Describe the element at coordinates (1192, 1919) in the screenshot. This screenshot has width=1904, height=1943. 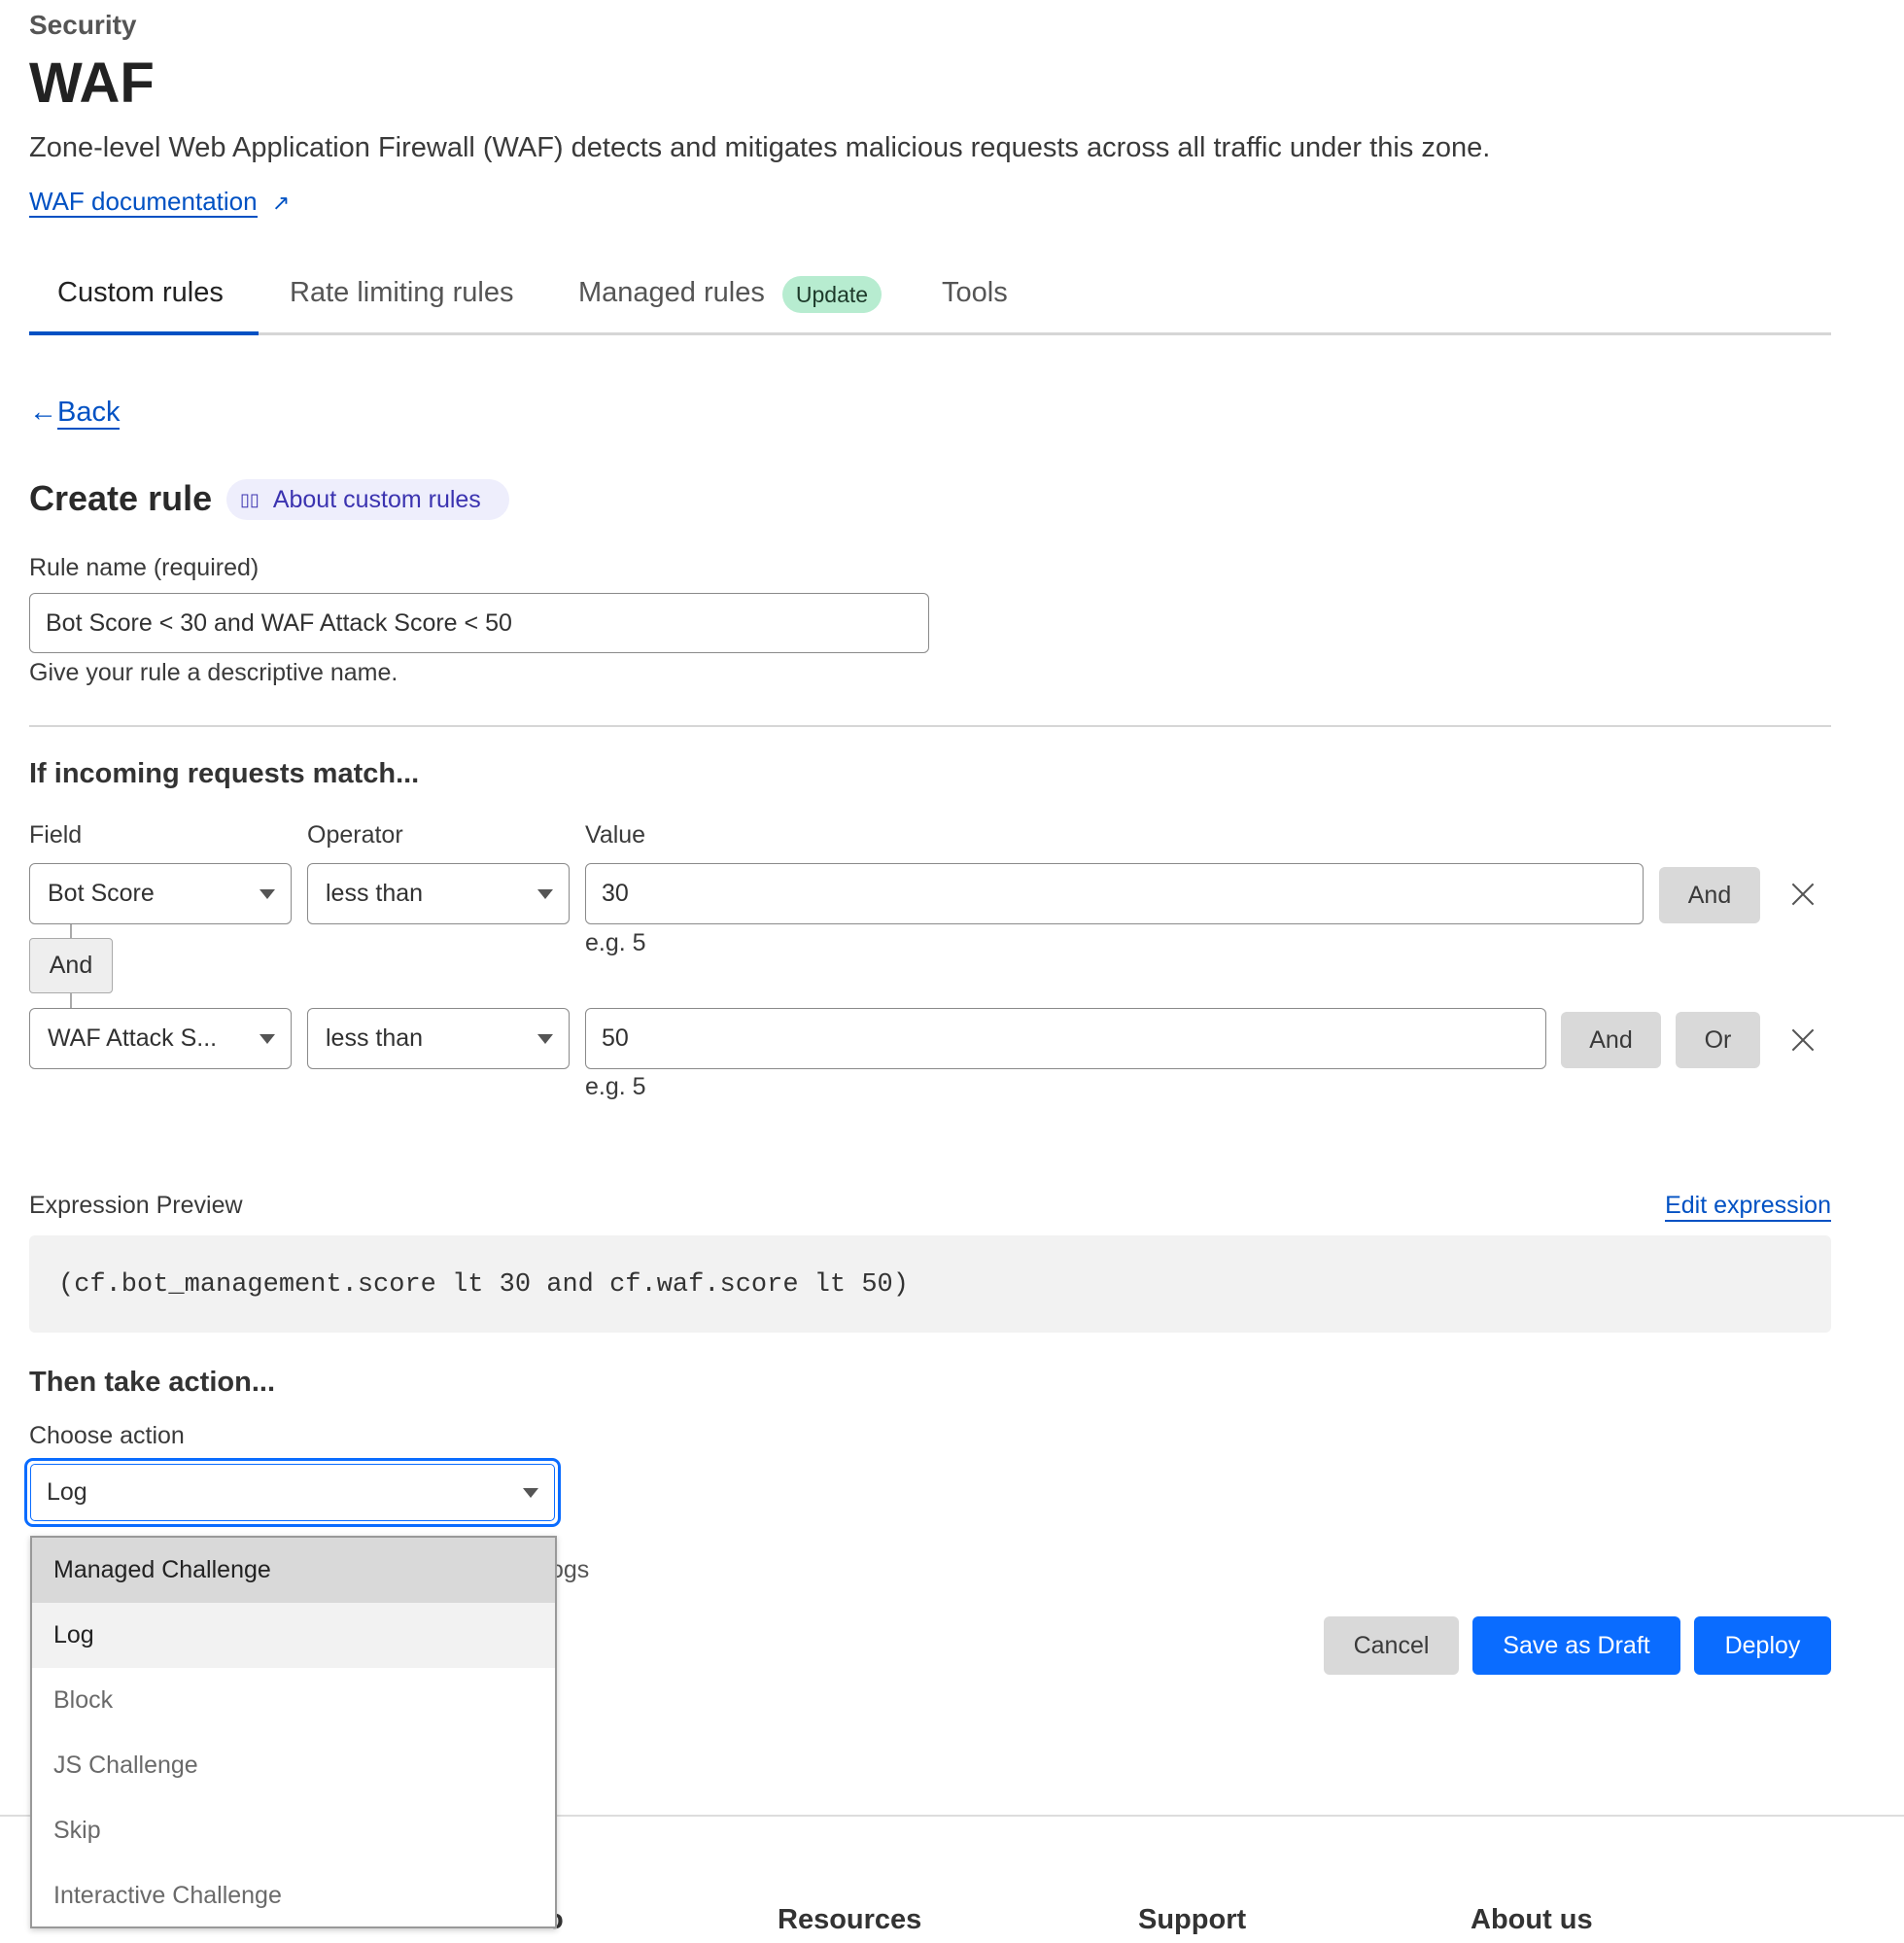
I see `footer-support: Support` at that location.